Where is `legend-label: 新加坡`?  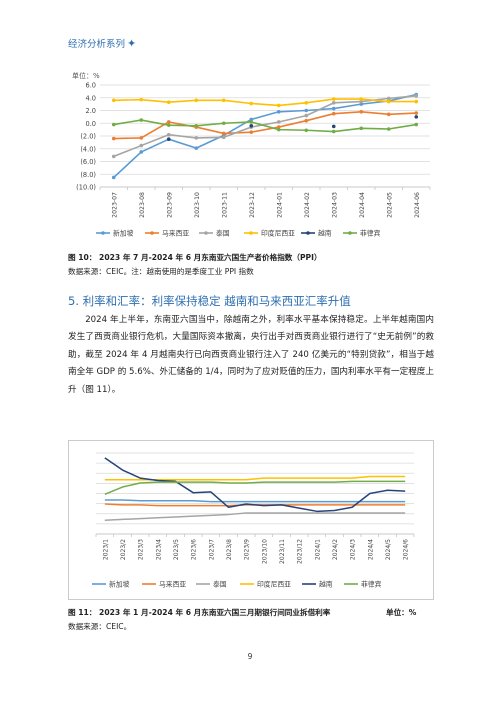 legend-label: 新加坡 is located at coordinates (119, 584).